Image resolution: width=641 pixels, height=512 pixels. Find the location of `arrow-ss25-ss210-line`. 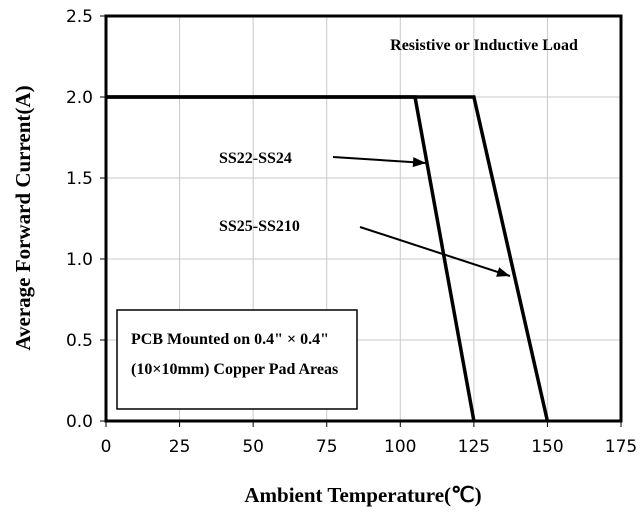

arrow-ss25-ss210-line is located at coordinates (435, 251).